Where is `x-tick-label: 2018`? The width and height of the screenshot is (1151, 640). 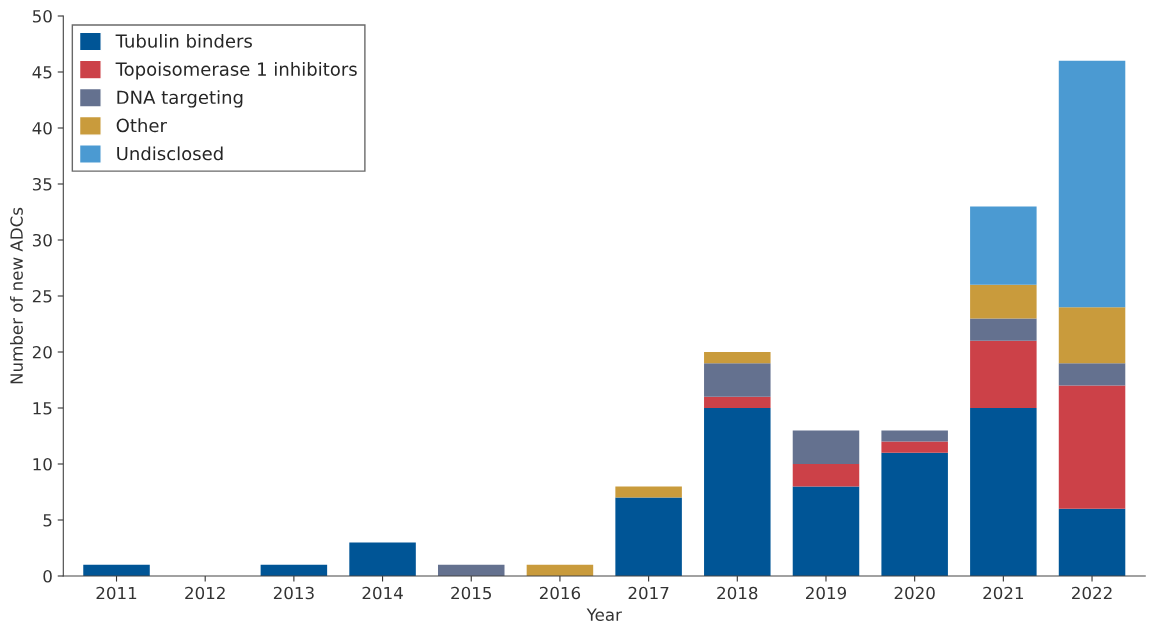 x-tick-label: 2018 is located at coordinates (737, 593).